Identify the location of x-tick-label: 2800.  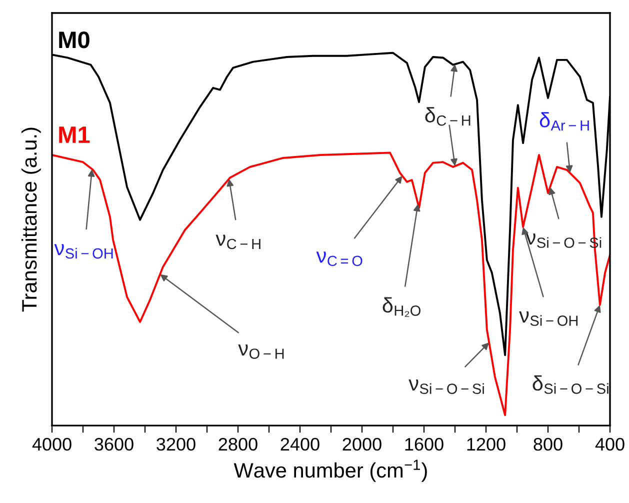
(238, 444).